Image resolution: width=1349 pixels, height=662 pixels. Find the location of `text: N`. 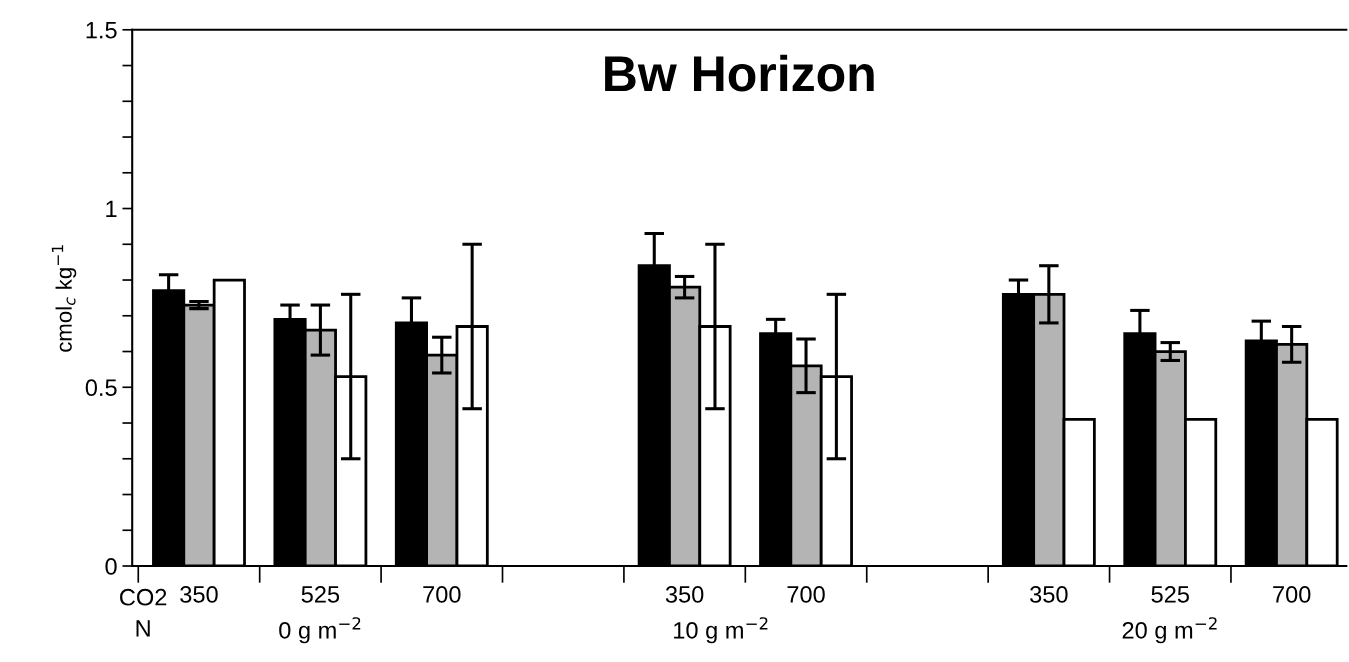

text: N is located at coordinates (143, 628).